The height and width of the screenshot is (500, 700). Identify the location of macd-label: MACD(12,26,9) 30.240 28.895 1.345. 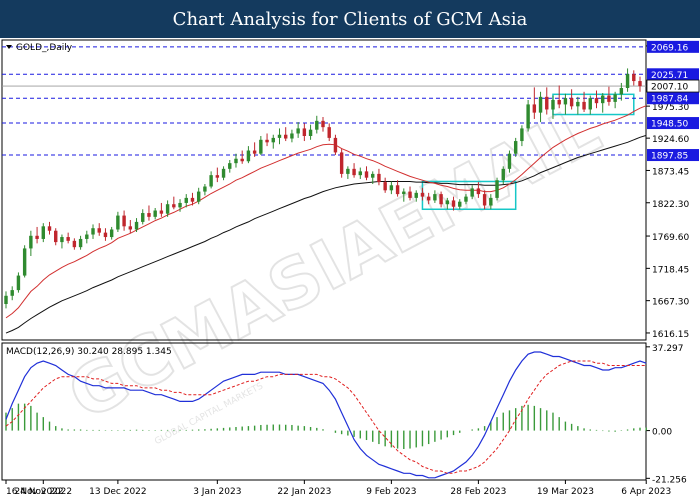
(89, 352).